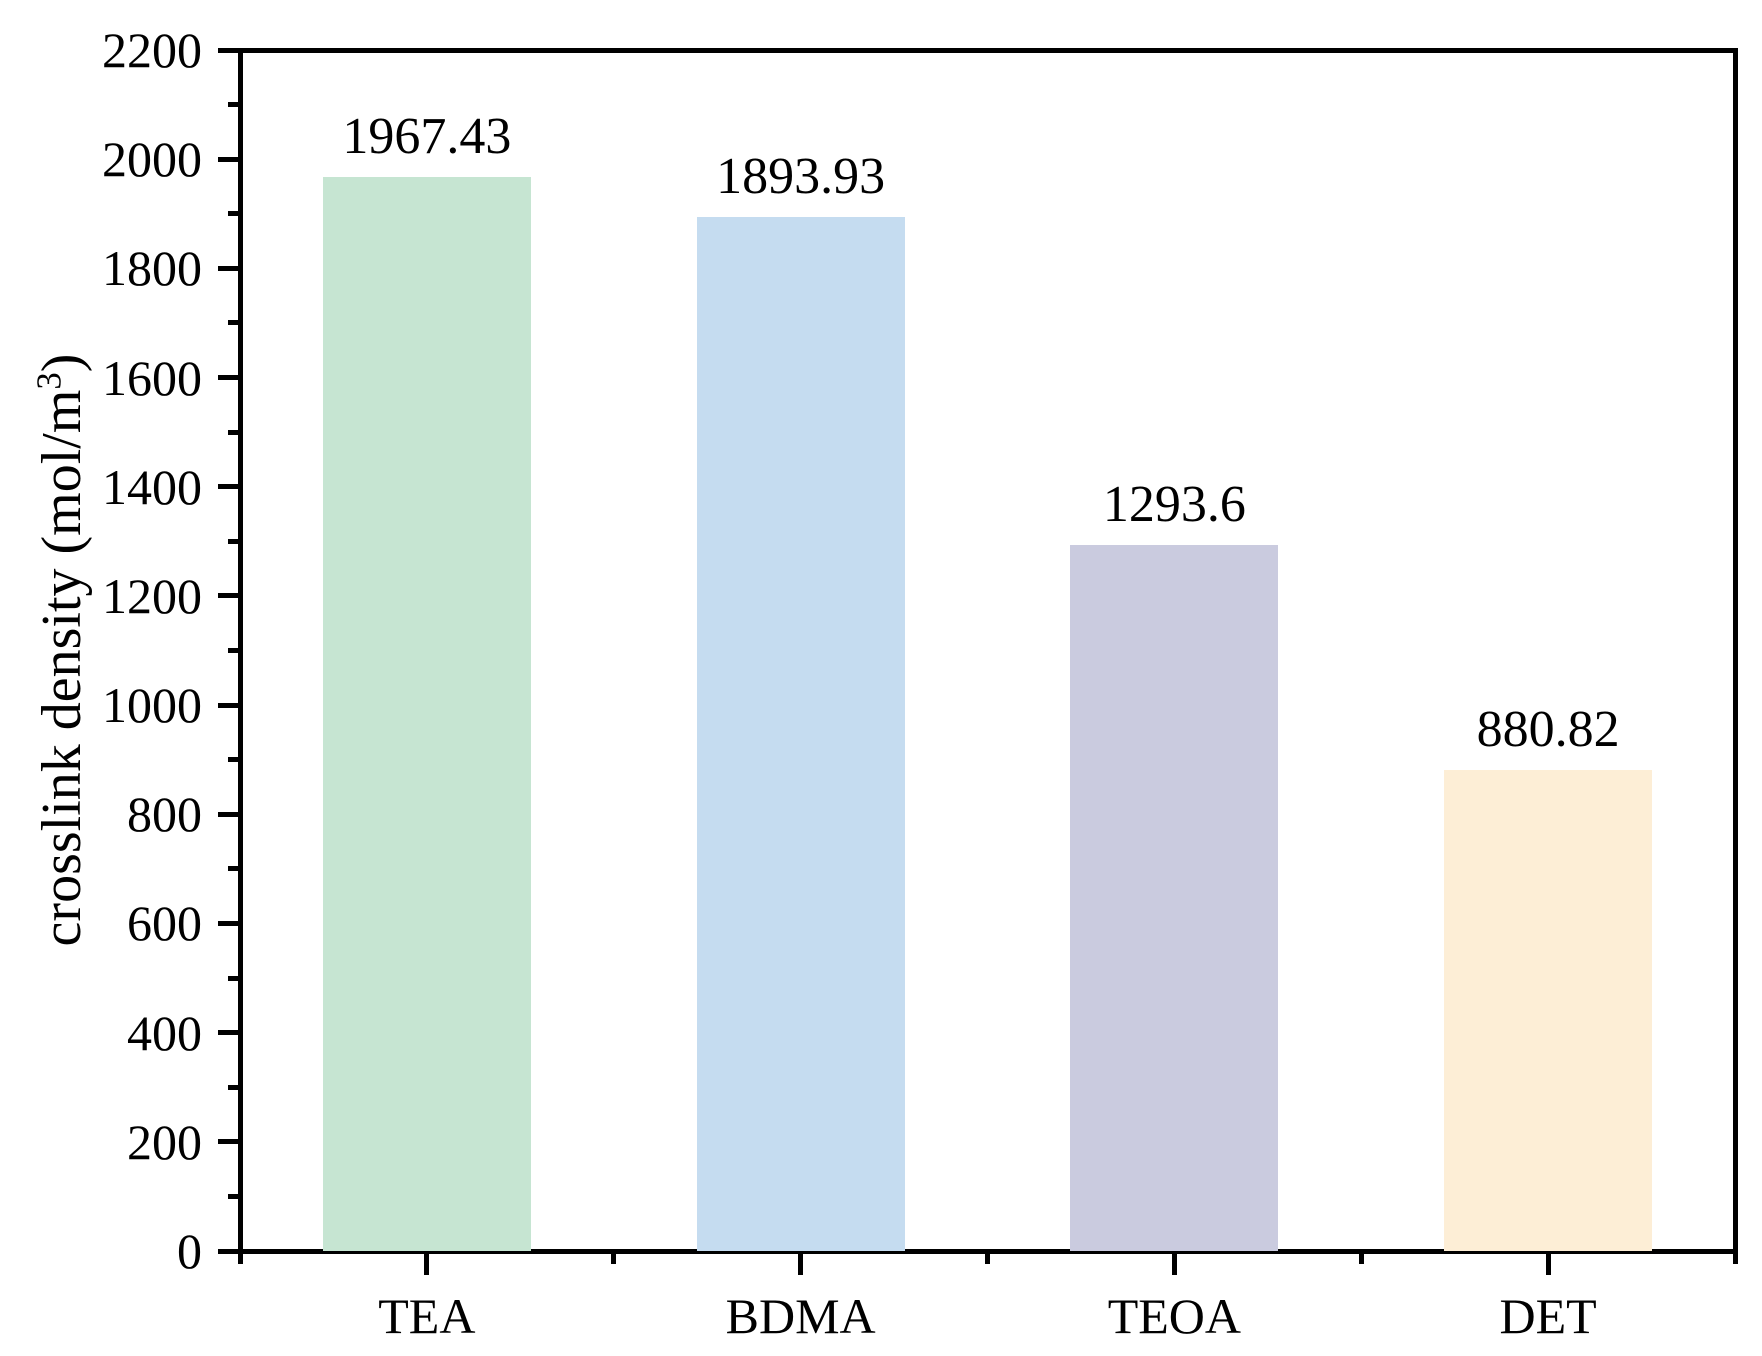 Image resolution: width=1762 pixels, height=1356 pixels. What do you see at coordinates (427, 1316) in the screenshot?
I see `x-tick-label-tea: TEA` at bounding box center [427, 1316].